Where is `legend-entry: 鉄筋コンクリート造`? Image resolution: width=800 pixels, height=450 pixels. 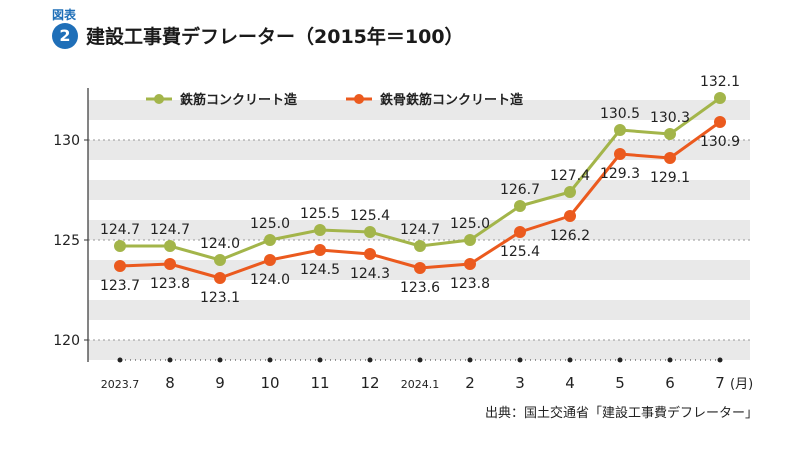
legend-entry: 鉄筋コンクリート造 is located at coordinates (239, 100).